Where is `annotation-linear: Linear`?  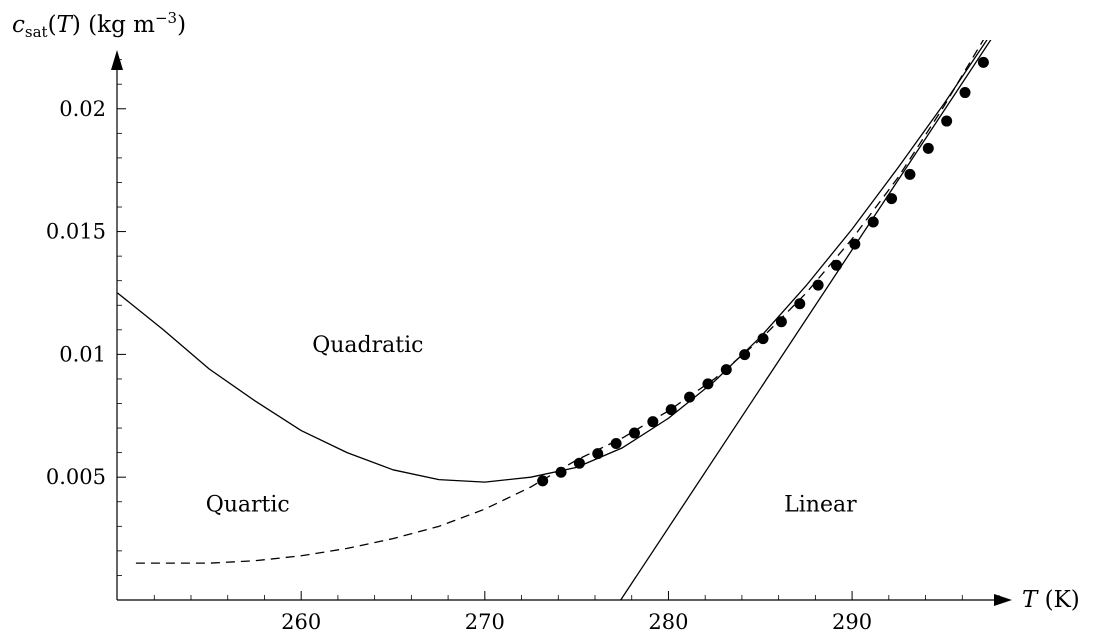 annotation-linear: Linear is located at coordinates (820, 505).